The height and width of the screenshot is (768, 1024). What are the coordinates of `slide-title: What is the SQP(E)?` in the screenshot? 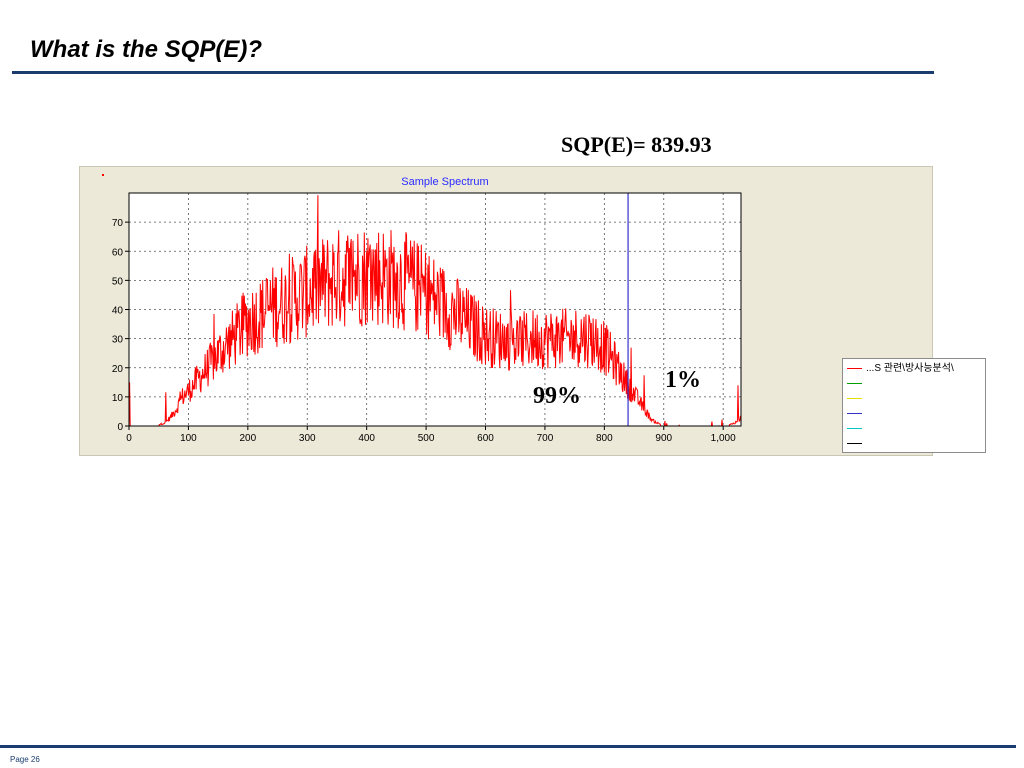 It's located at (146, 49).